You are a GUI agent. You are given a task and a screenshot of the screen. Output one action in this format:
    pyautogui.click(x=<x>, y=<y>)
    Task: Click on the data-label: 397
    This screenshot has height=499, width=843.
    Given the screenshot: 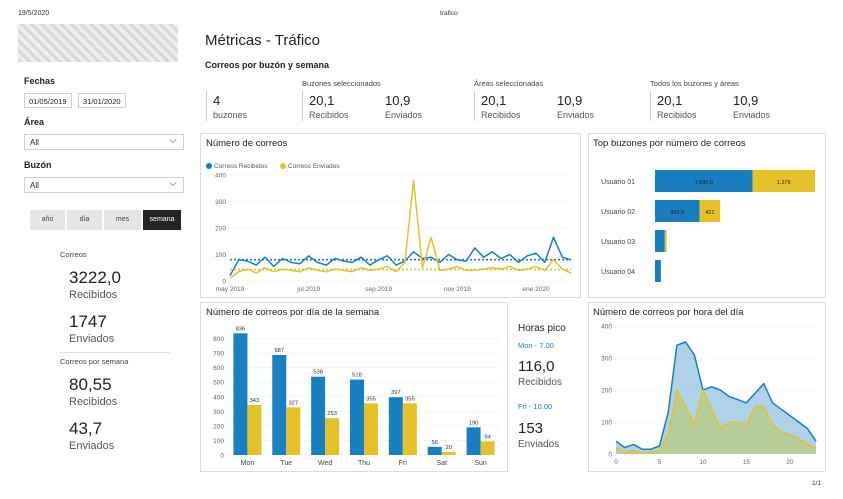 What is the action you would take?
    pyautogui.click(x=396, y=393)
    